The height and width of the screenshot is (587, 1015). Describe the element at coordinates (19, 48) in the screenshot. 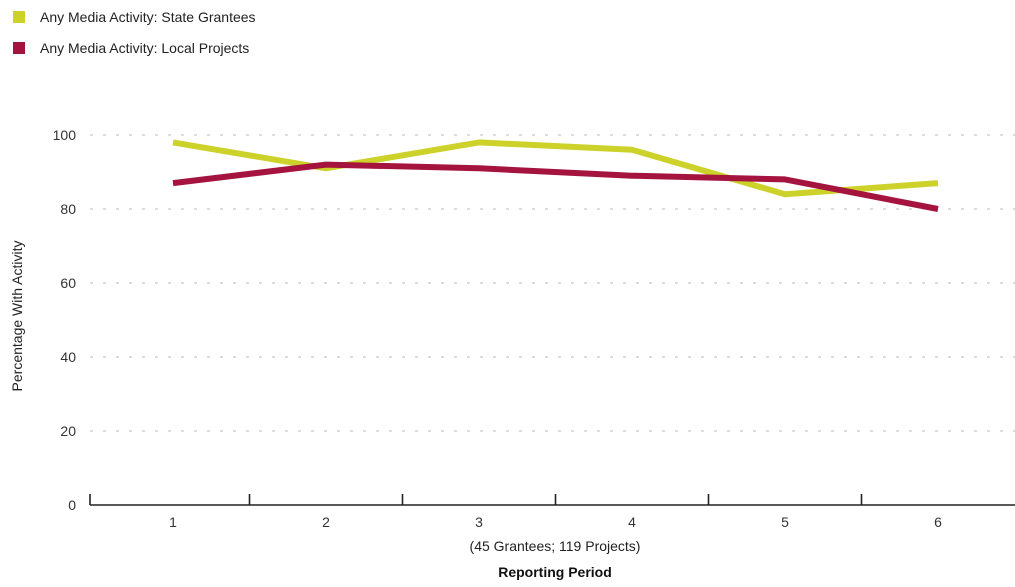

I see `legend-swatch-local-projects` at that location.